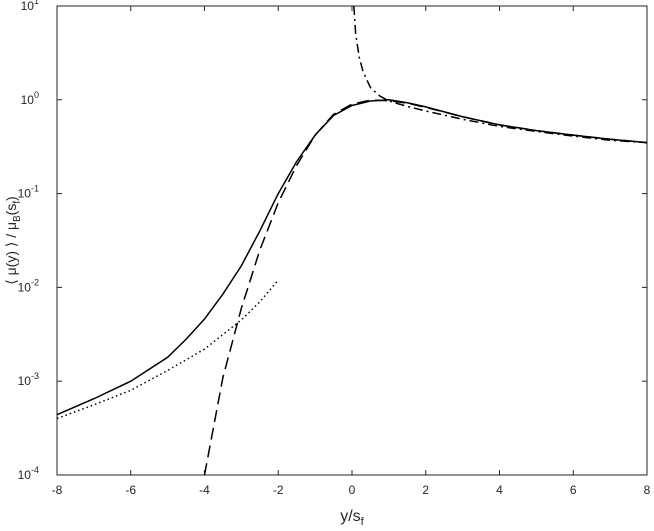 The height and width of the screenshot is (531, 654). Describe the element at coordinates (11, 253) in the screenshot. I see `y-axis-title-part: ⟨ μ(y) ⟩ / μ` at that location.